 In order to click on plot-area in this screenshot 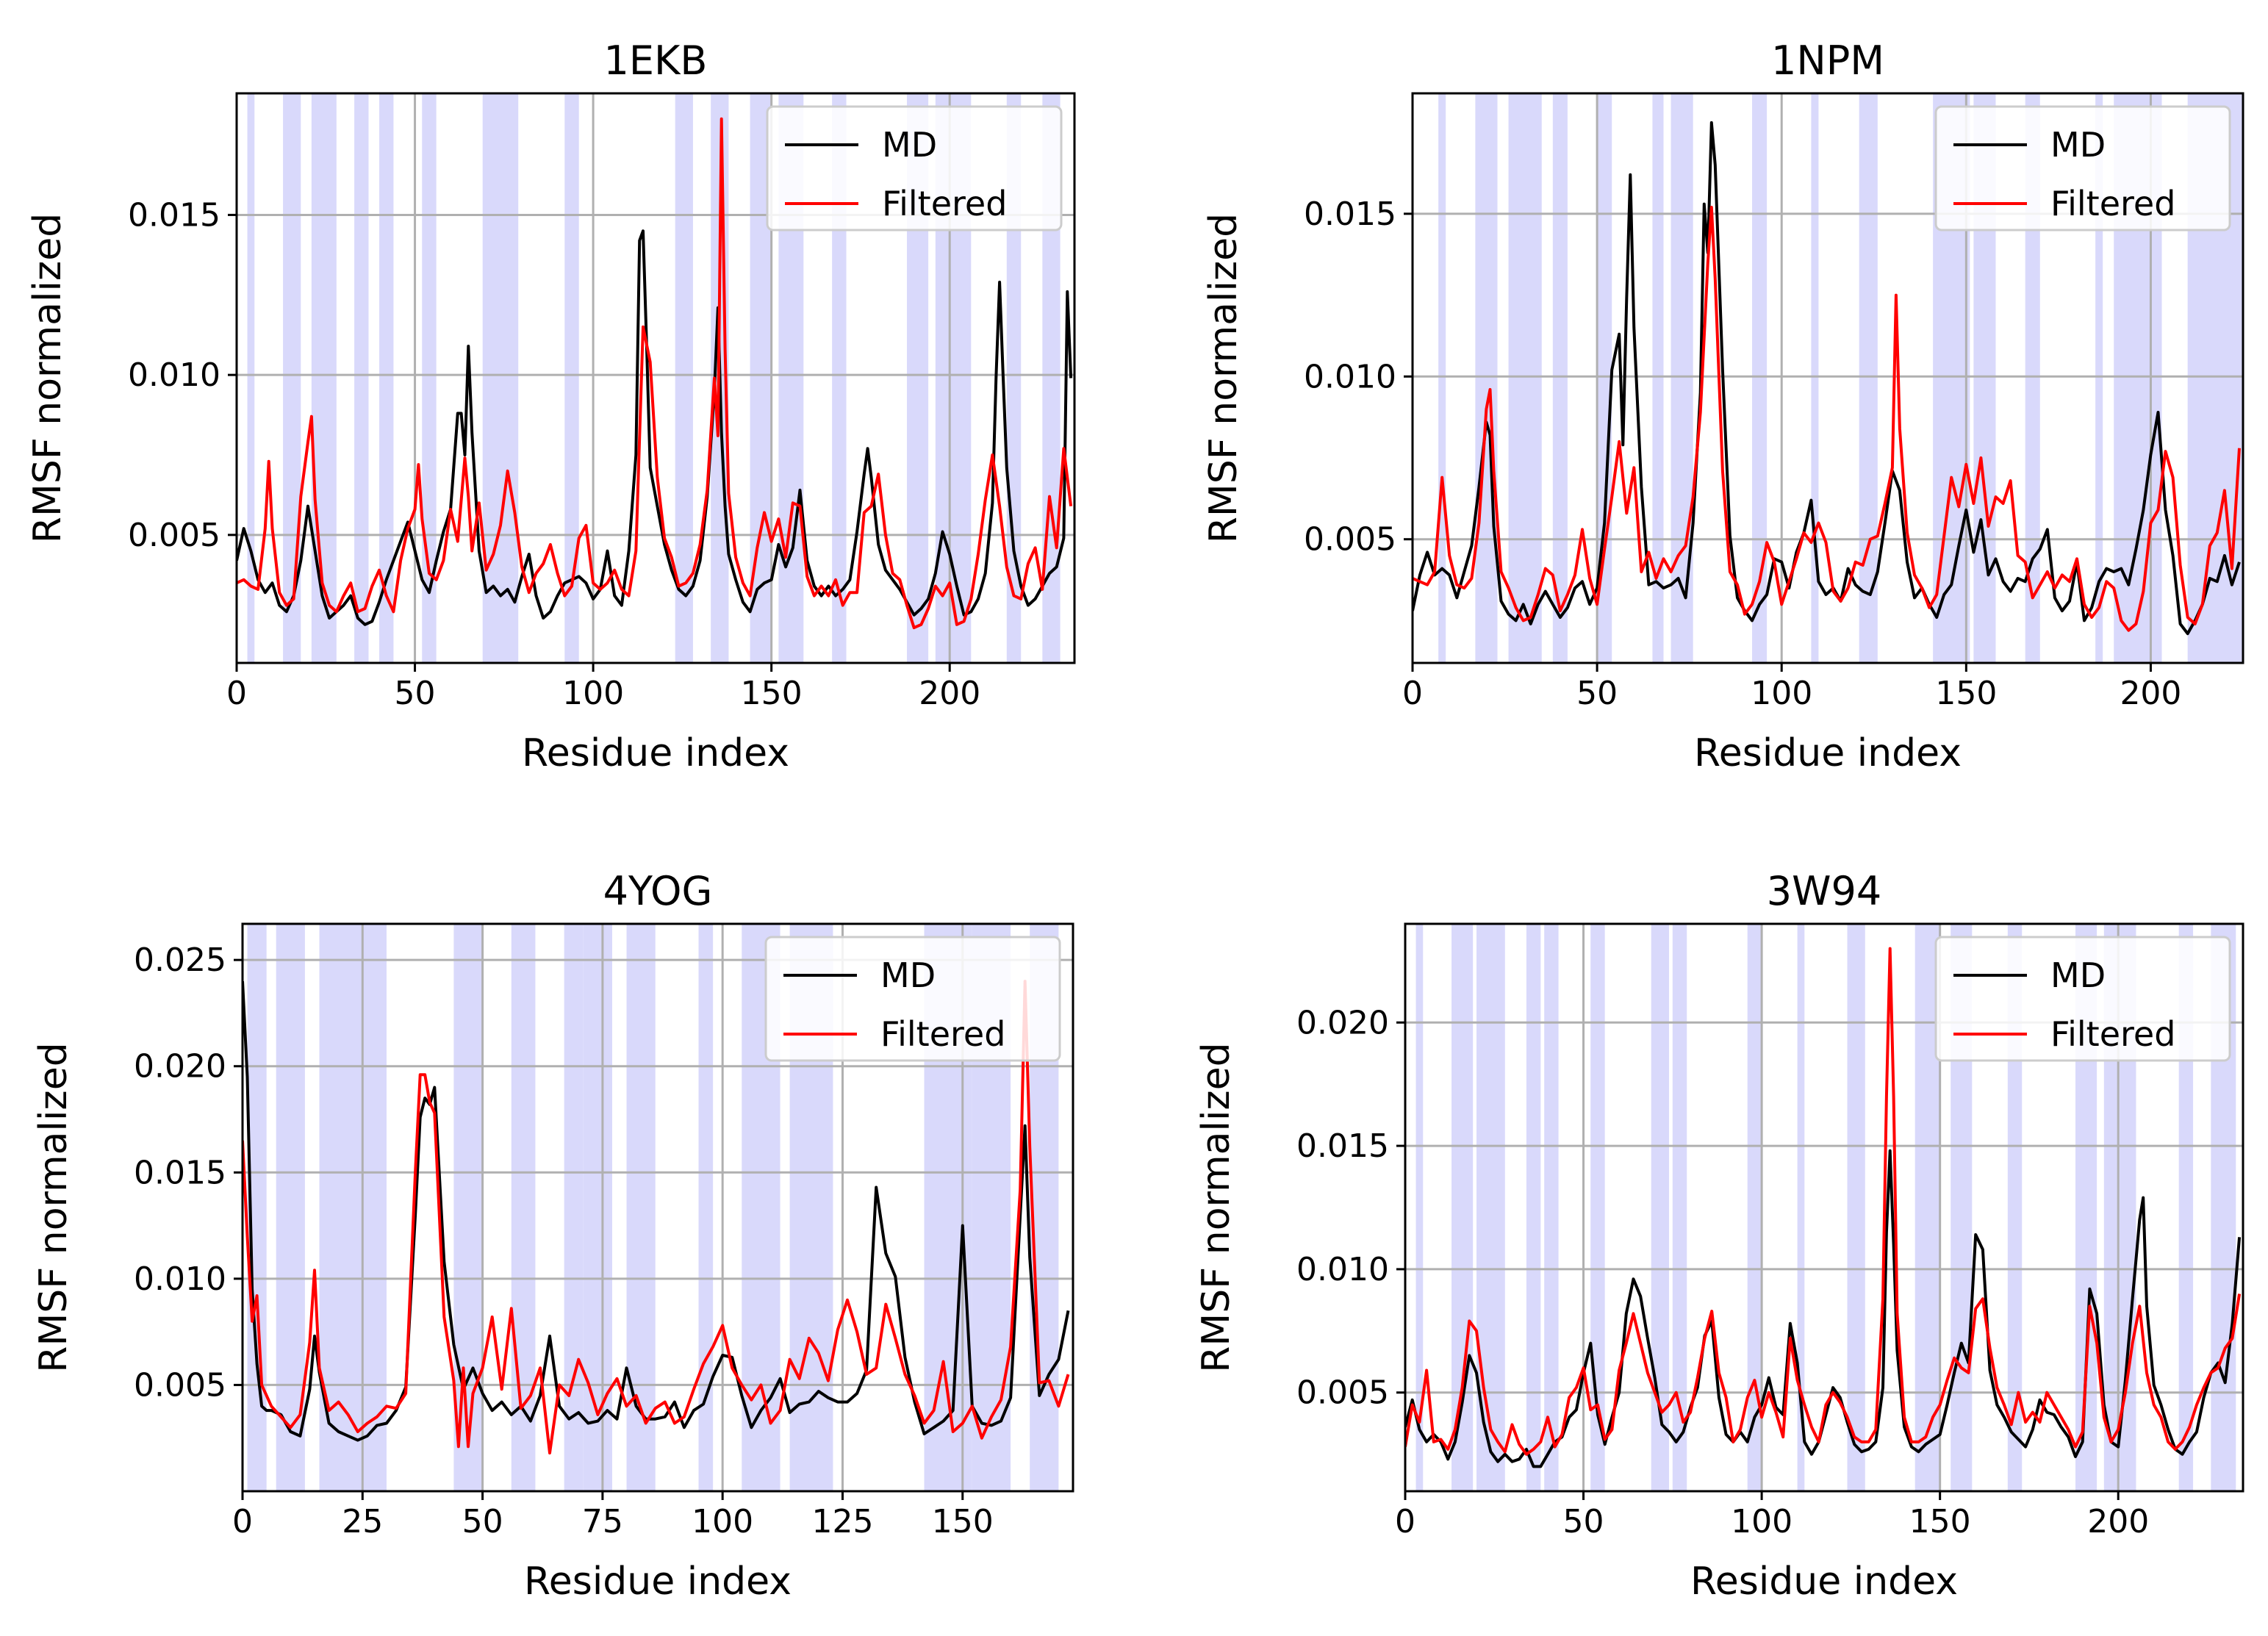, I will do `click(655, 378)`.